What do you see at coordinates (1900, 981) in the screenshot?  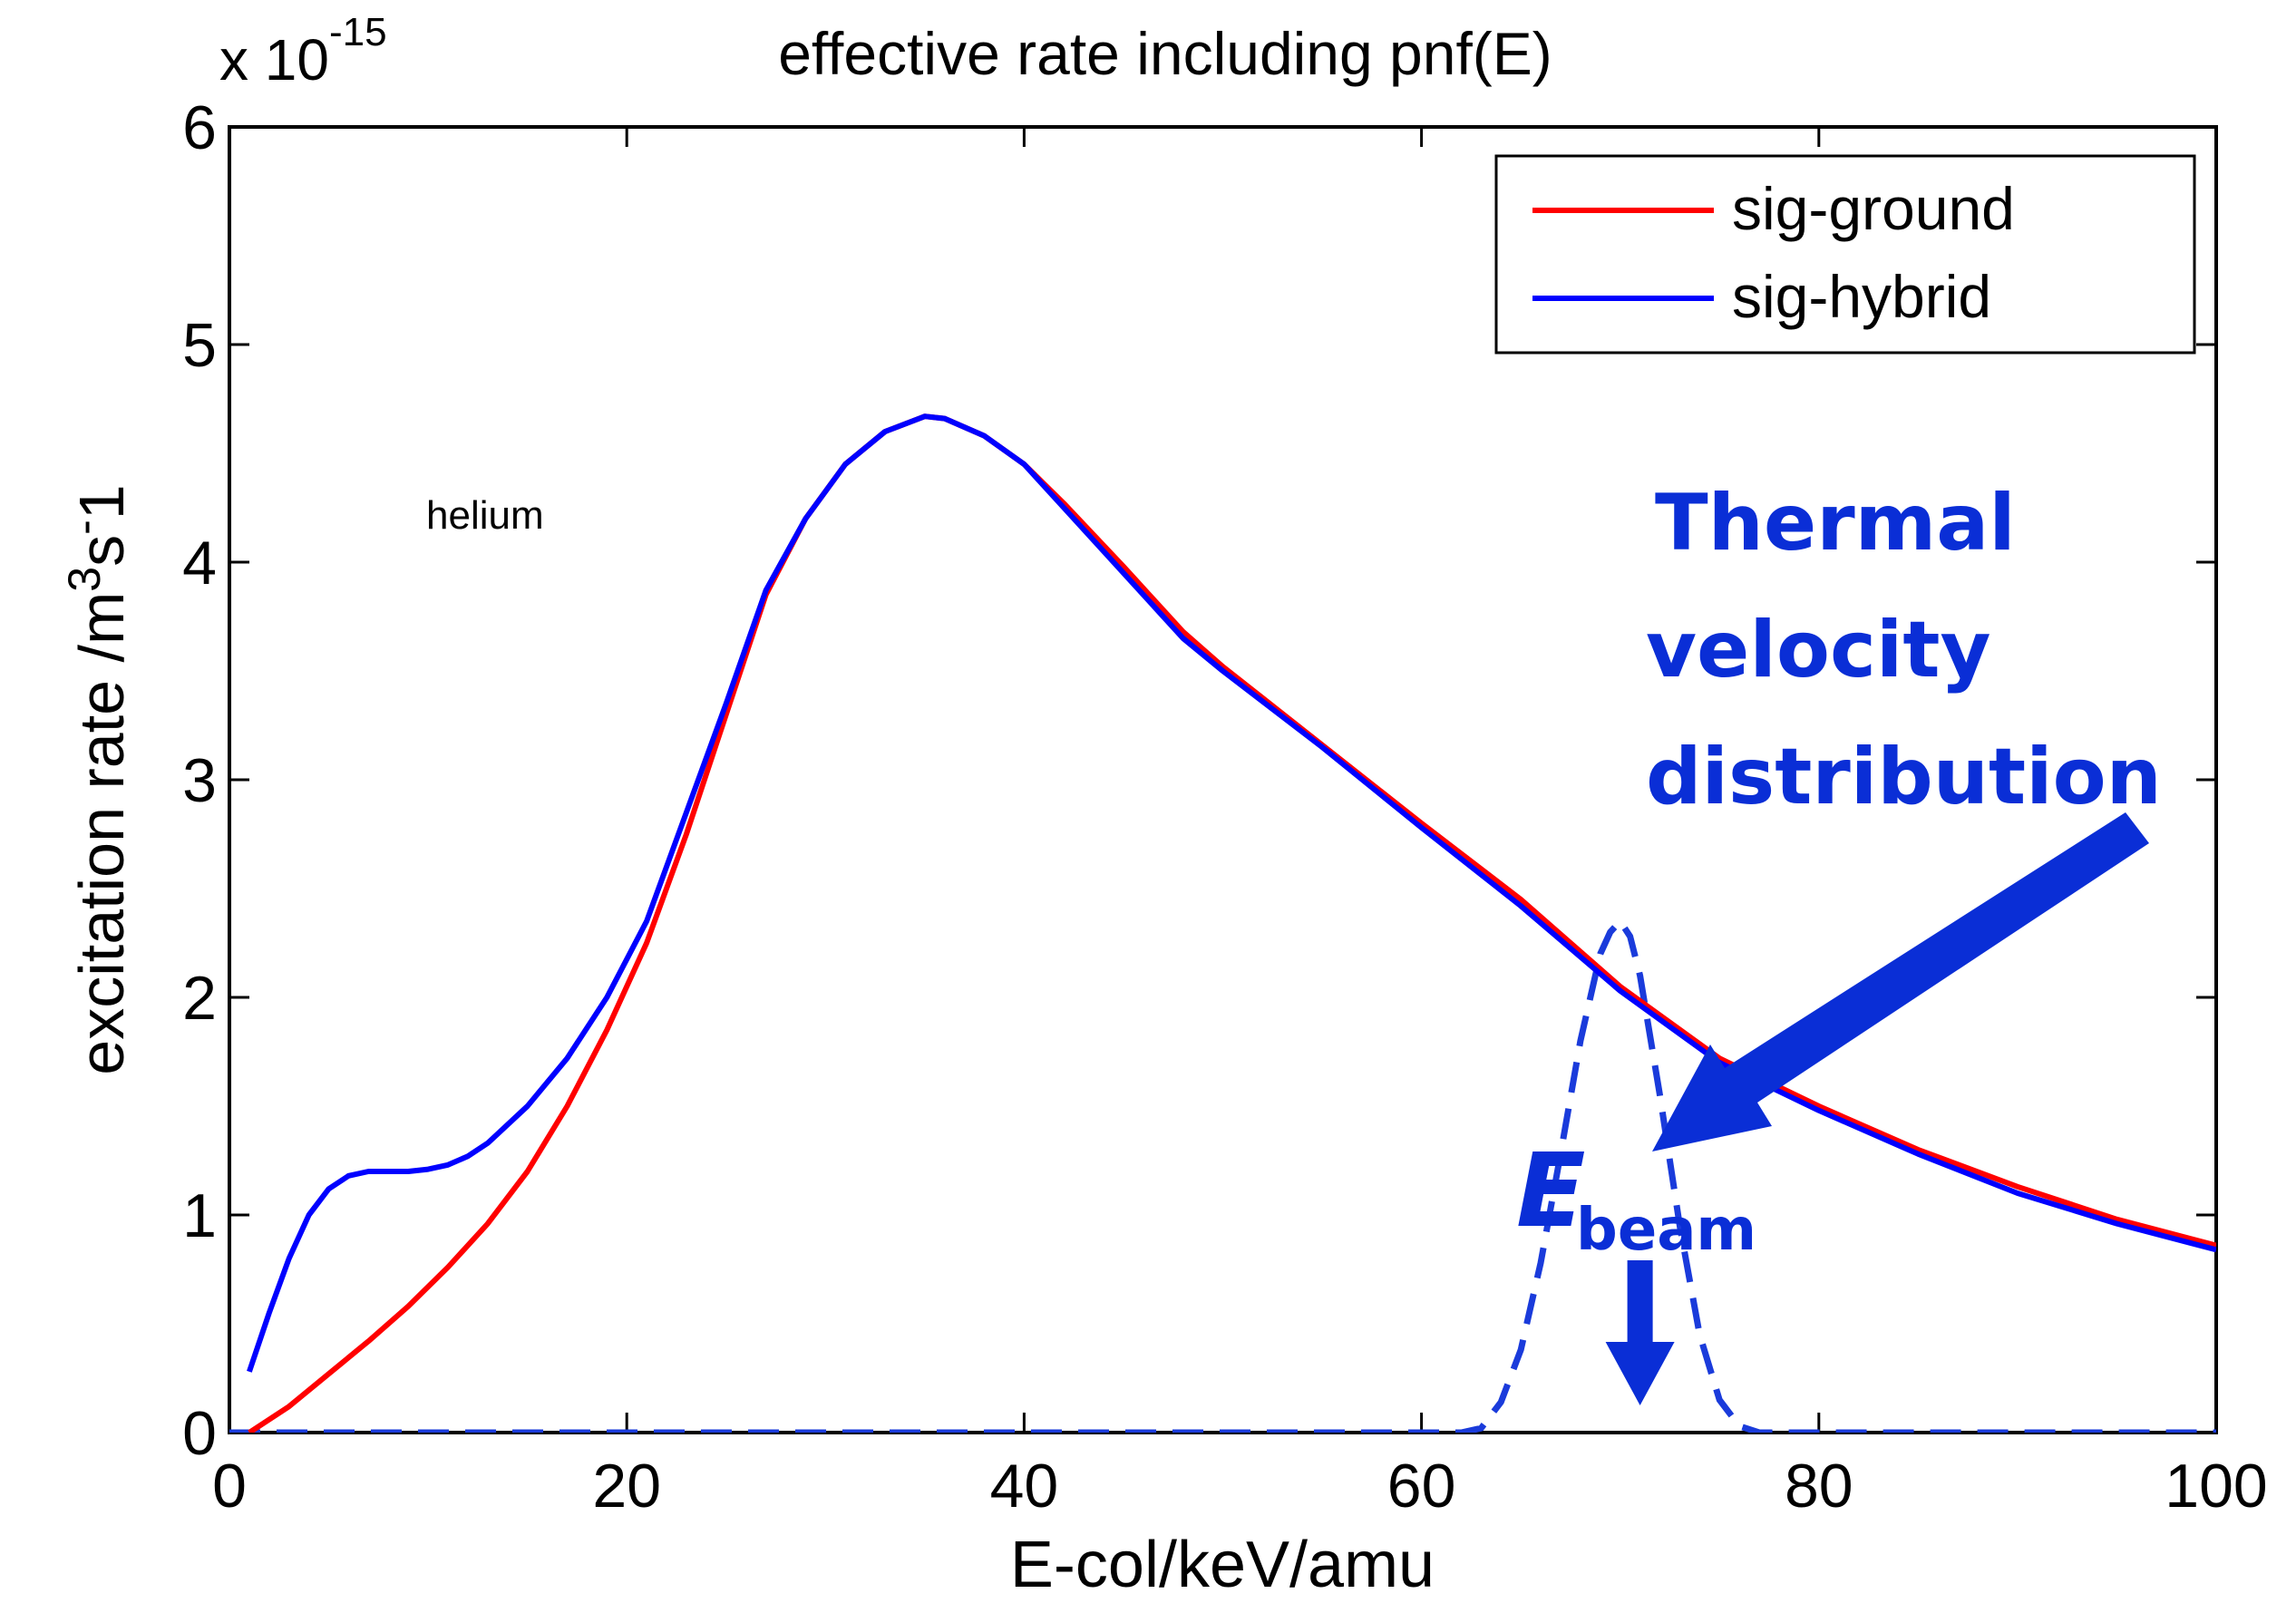 I see `thermal-arrow` at bounding box center [1900, 981].